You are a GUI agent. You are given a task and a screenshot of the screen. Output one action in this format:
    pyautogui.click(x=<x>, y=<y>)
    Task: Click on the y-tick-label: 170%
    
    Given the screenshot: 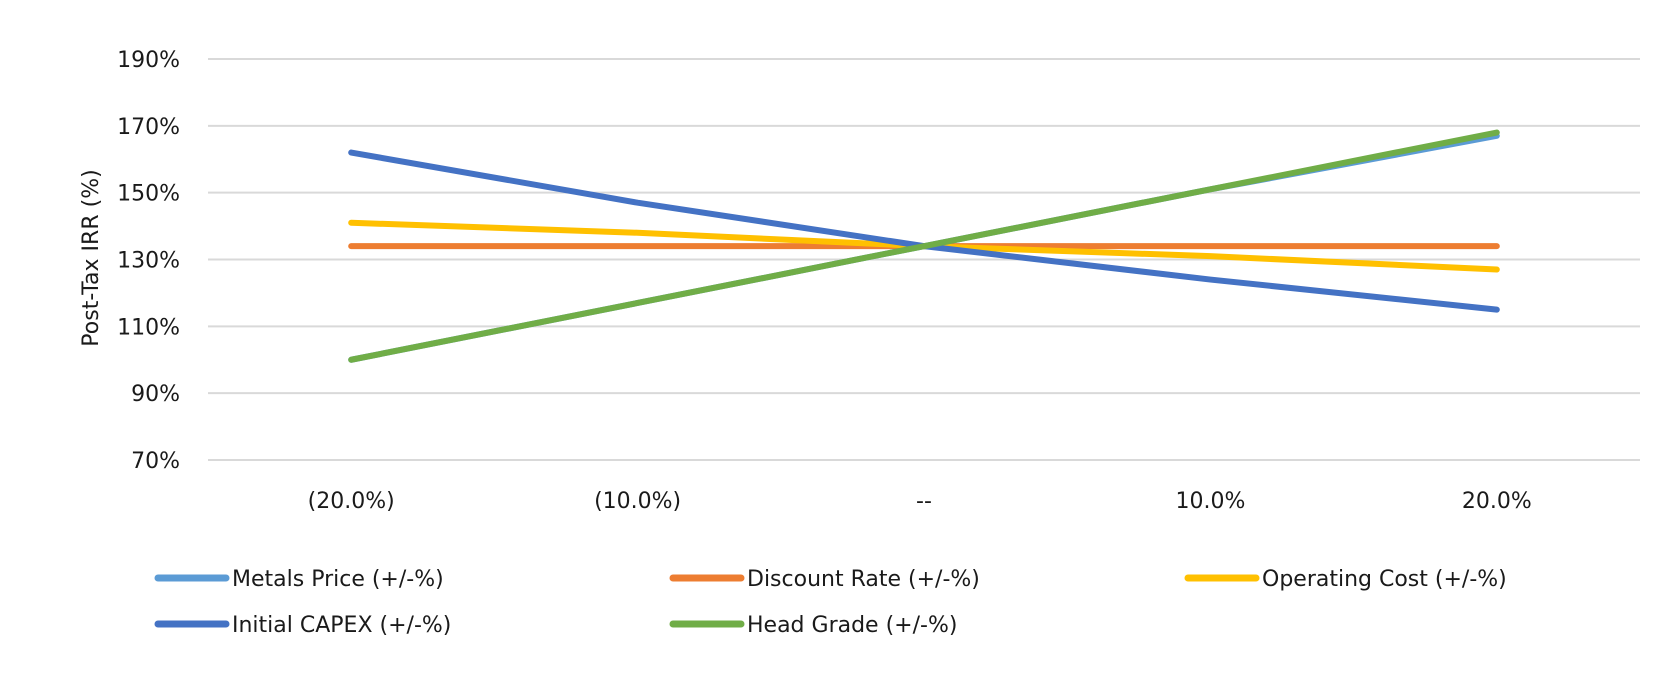 What is the action you would take?
    pyautogui.click(x=148, y=127)
    